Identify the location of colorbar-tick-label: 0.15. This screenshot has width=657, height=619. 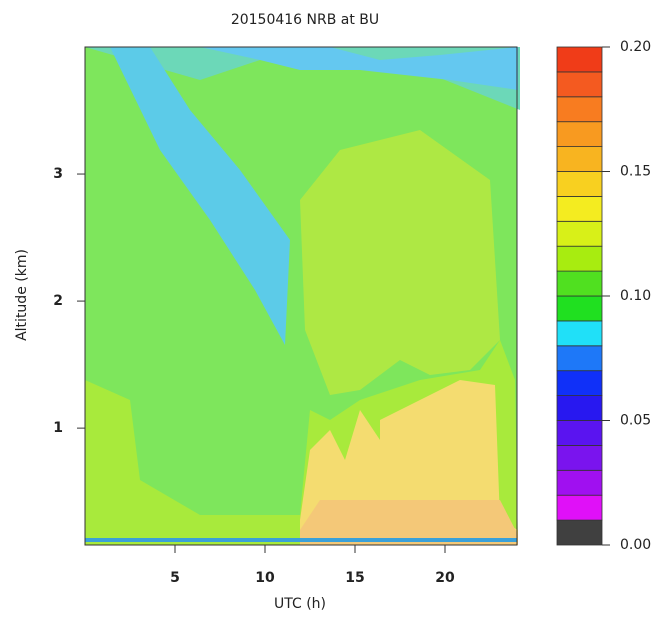
(635, 172).